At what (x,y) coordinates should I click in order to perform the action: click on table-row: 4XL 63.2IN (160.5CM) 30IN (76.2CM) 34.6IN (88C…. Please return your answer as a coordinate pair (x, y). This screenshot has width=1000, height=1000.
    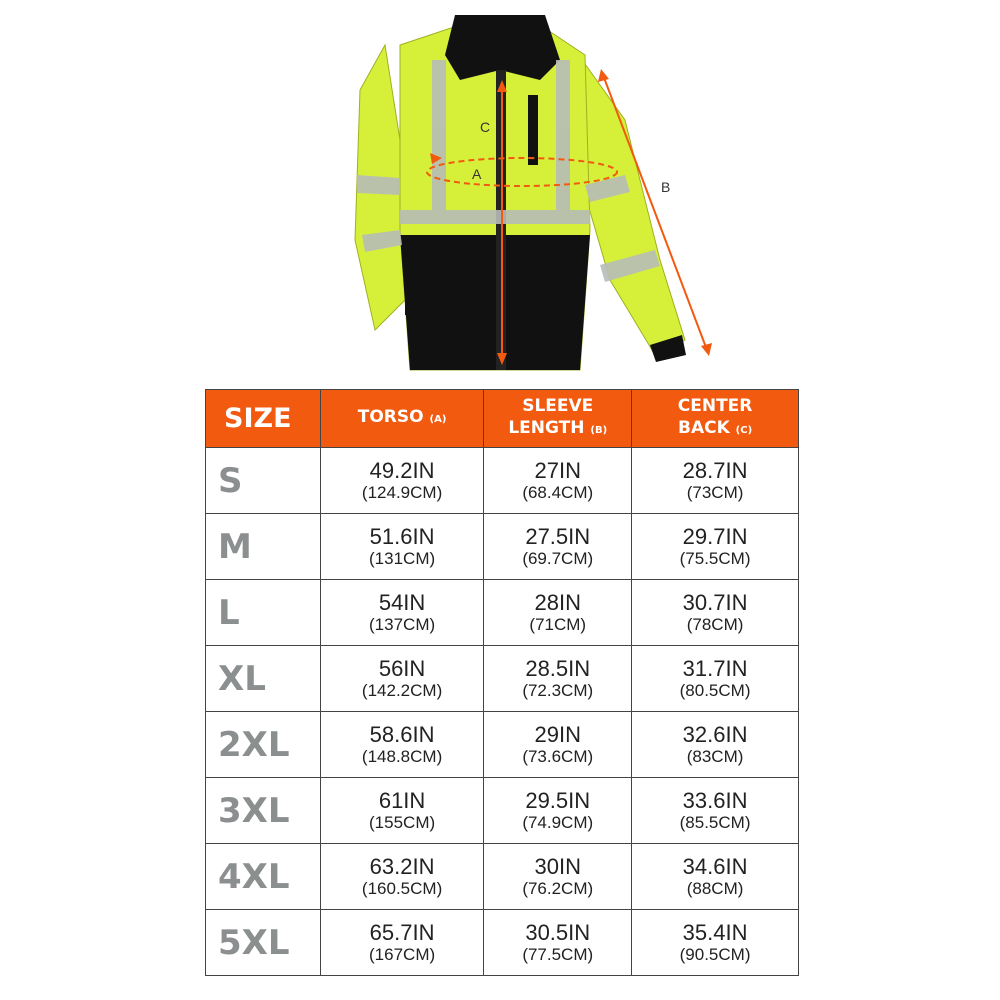
    Looking at the image, I should click on (502, 876).